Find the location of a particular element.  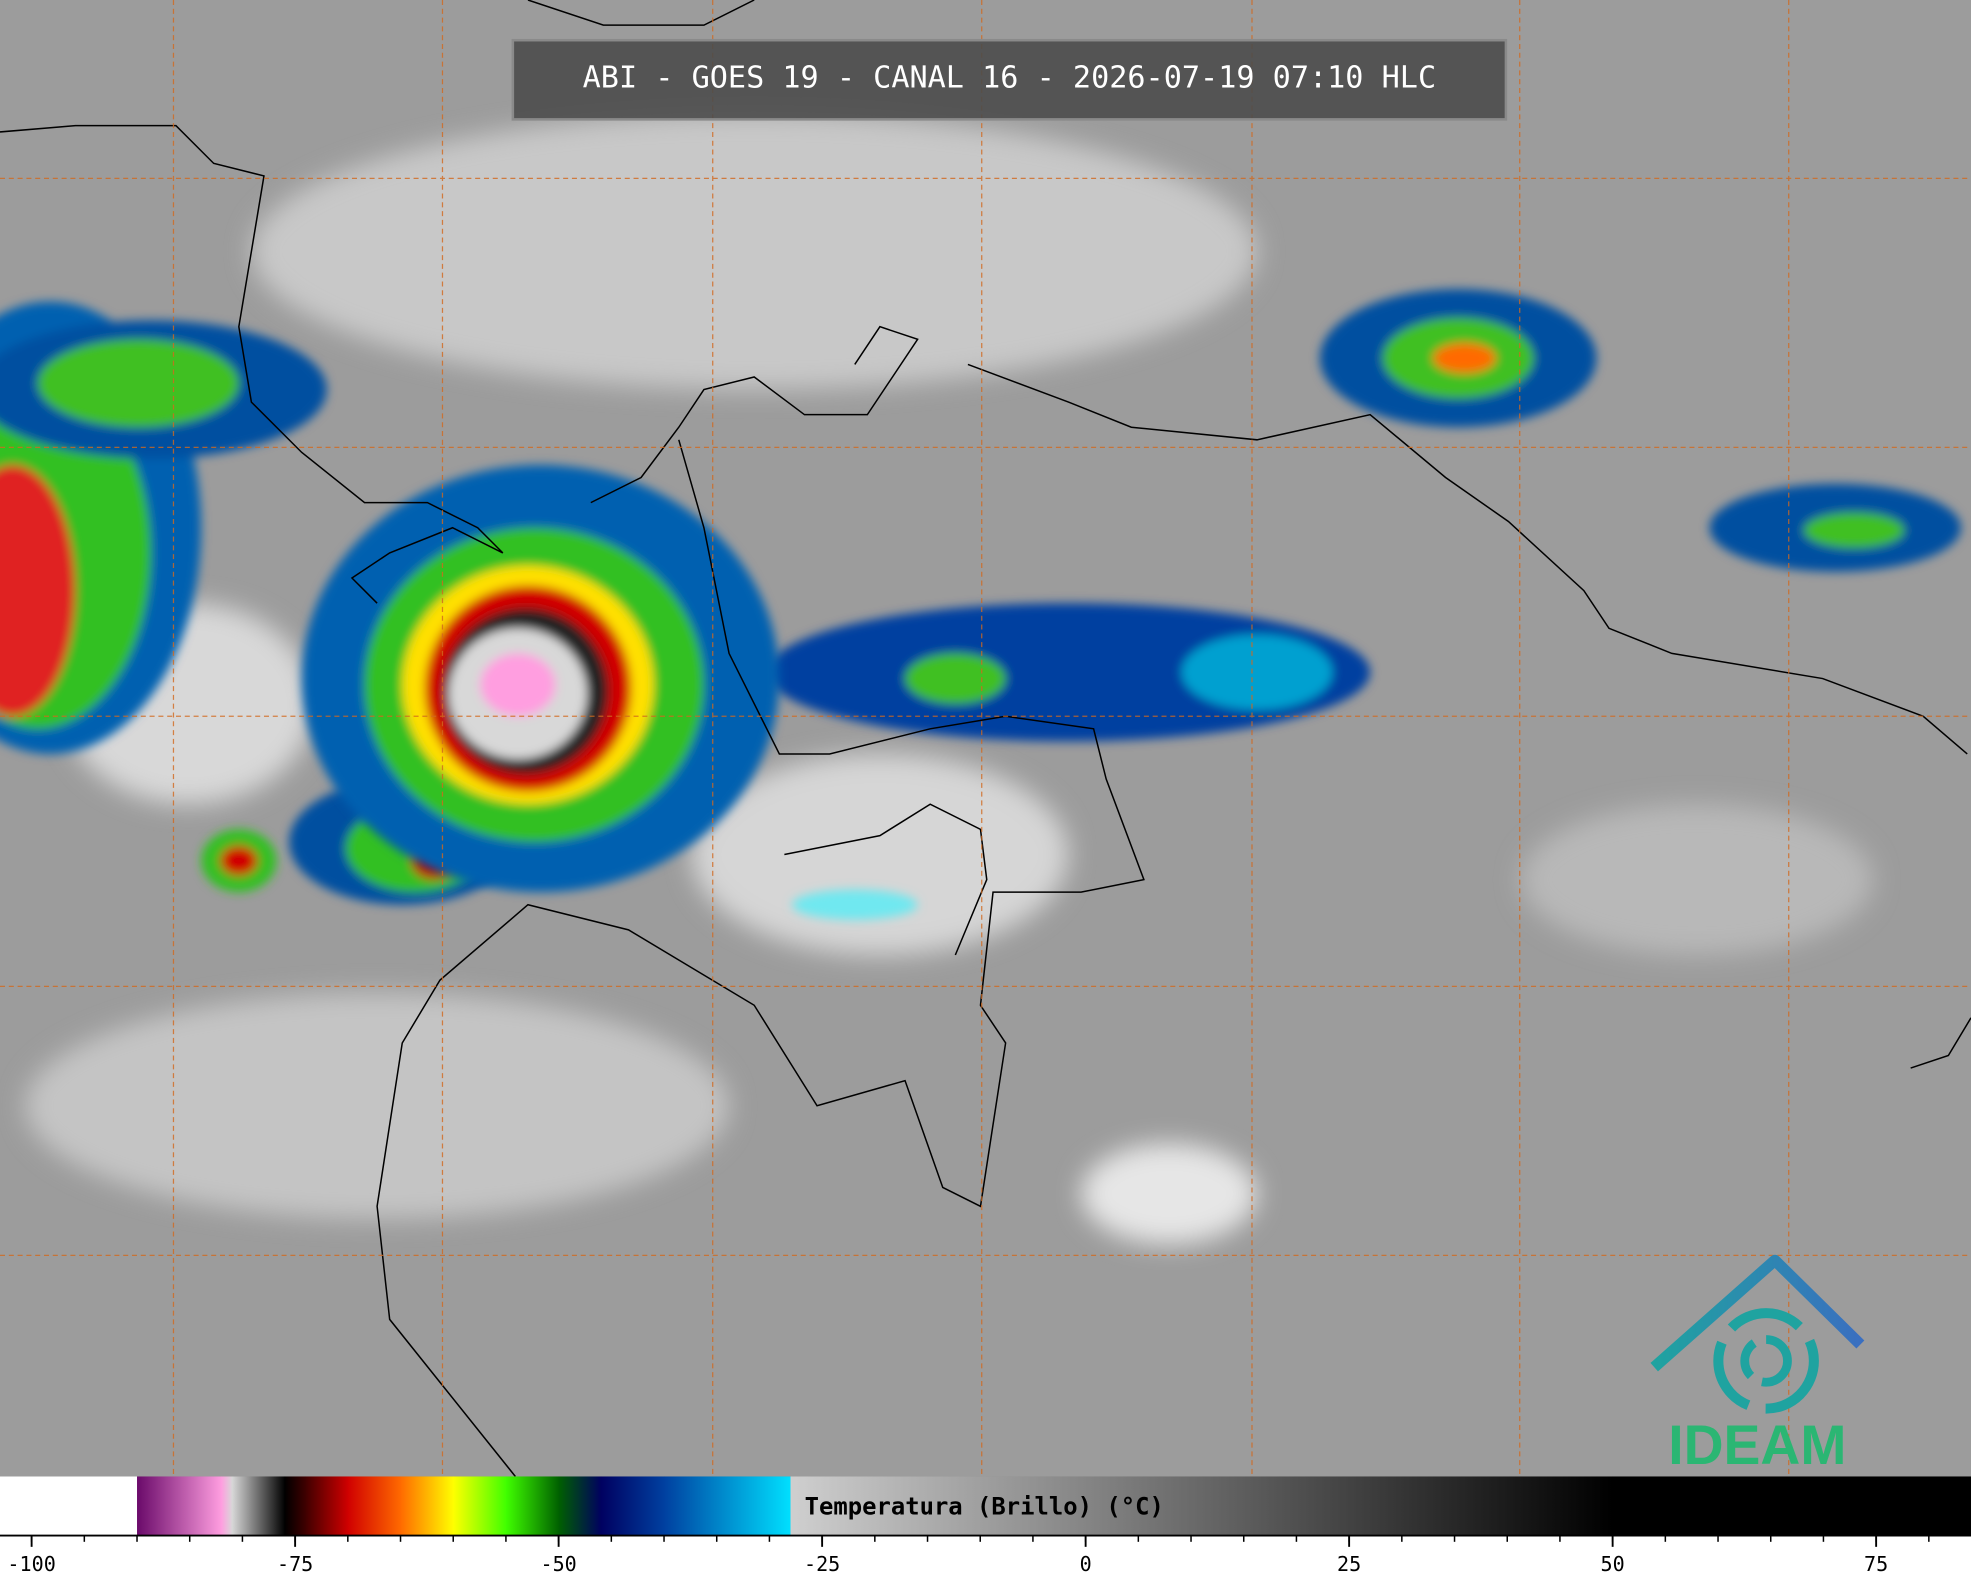

logo-text: IDEAM is located at coordinates (1757, 1445).